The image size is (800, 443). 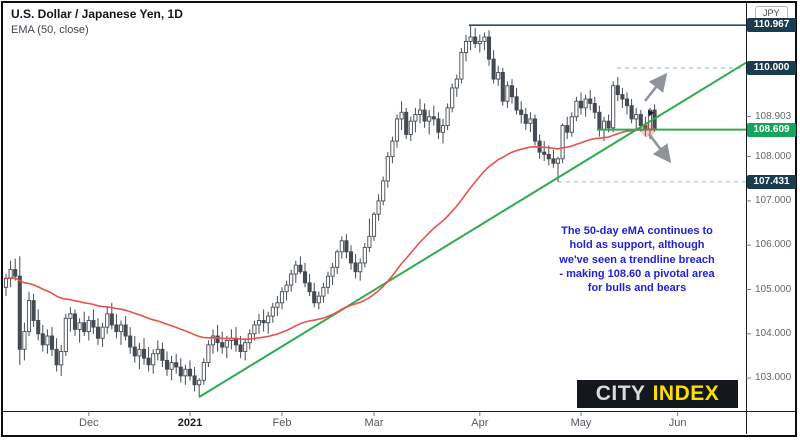 I want to click on price-badge-110.967: 110.967, so click(x=771, y=25).